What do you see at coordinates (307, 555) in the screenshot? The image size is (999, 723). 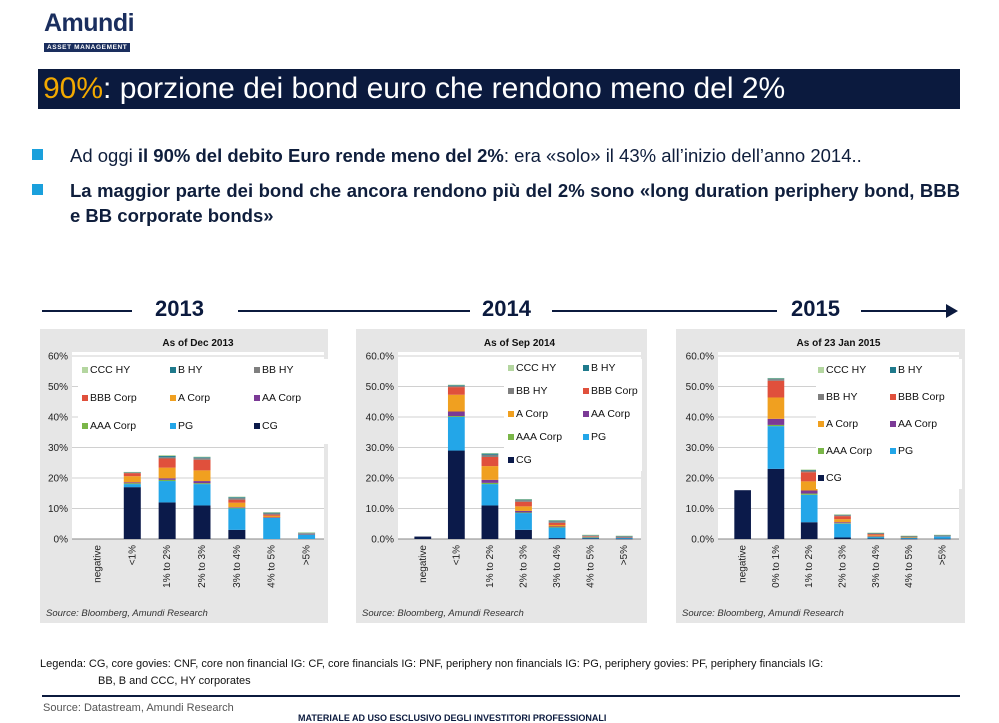 I see `x-tick-label: >5%` at bounding box center [307, 555].